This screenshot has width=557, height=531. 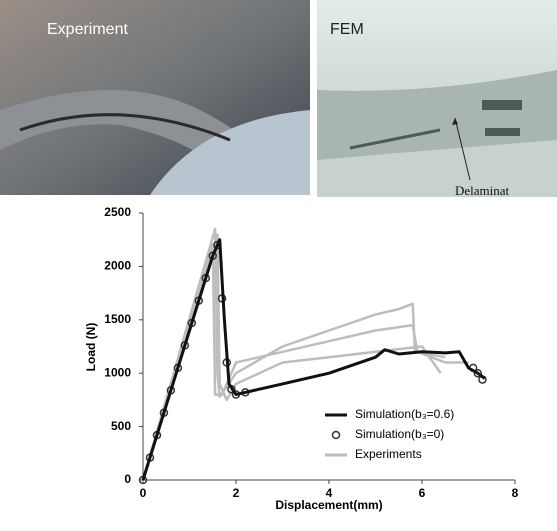 What do you see at coordinates (127, 479) in the screenshot?
I see `y-tick-label: 0` at bounding box center [127, 479].